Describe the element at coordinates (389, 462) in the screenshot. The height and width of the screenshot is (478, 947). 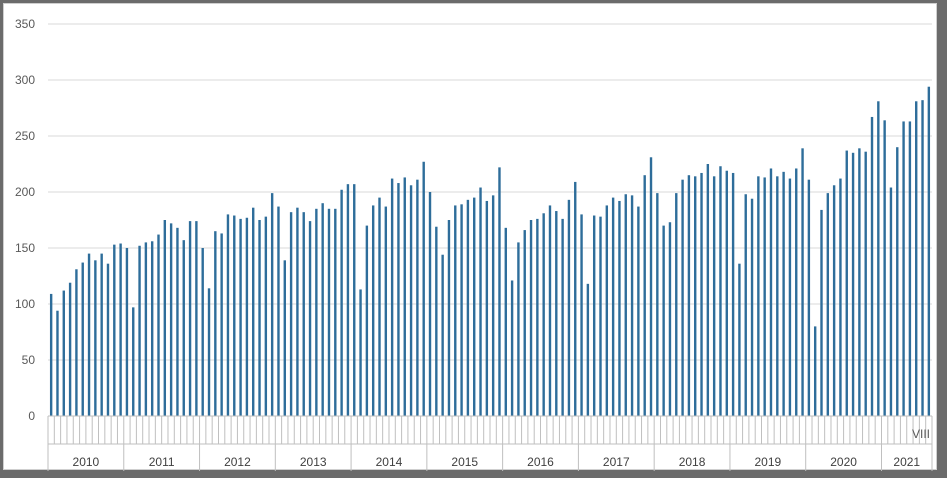
I see `year-label: 2014` at that location.